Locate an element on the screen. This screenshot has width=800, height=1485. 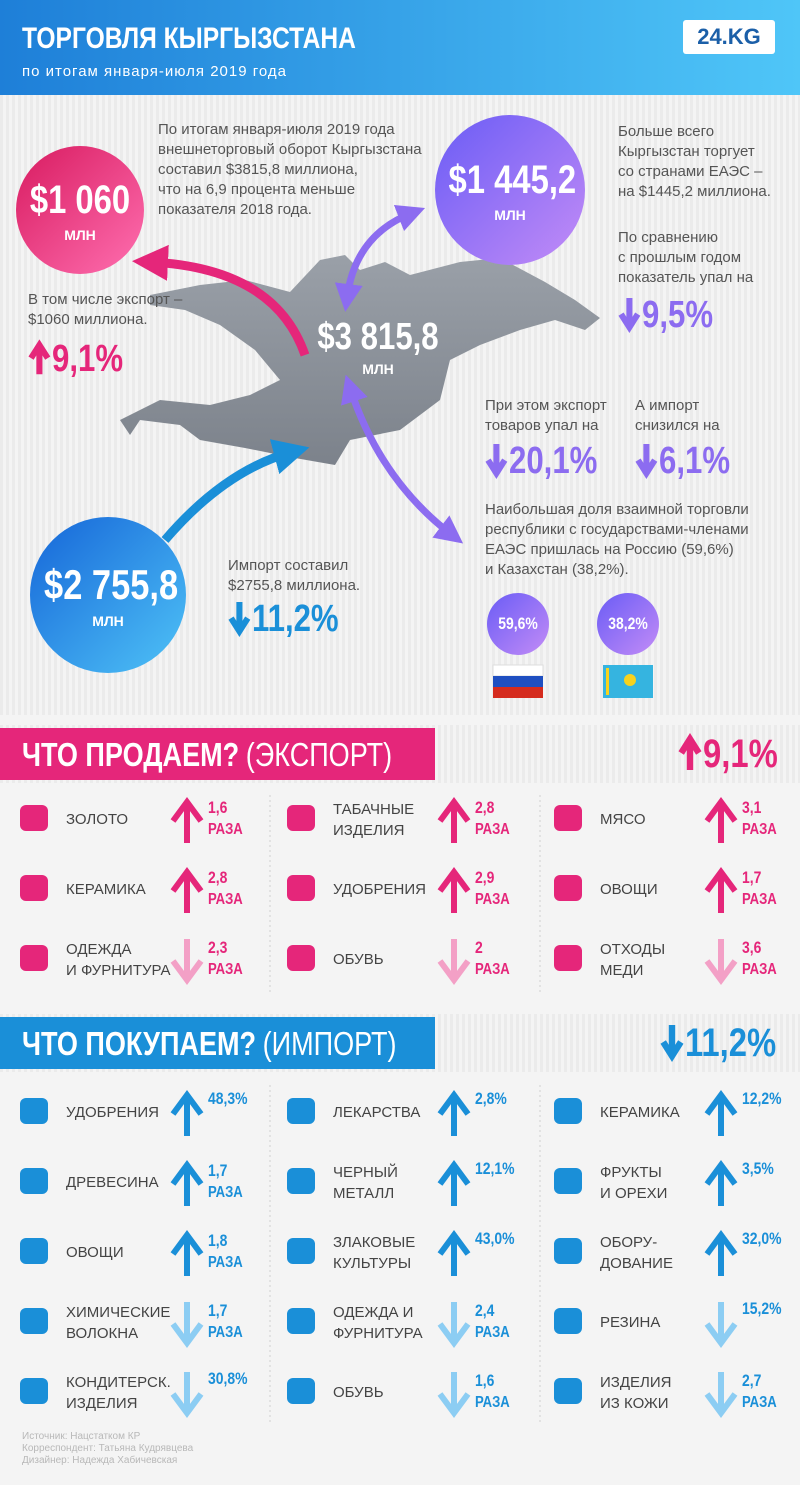
item-value: 2,4 is located at coordinates (485, 1310).